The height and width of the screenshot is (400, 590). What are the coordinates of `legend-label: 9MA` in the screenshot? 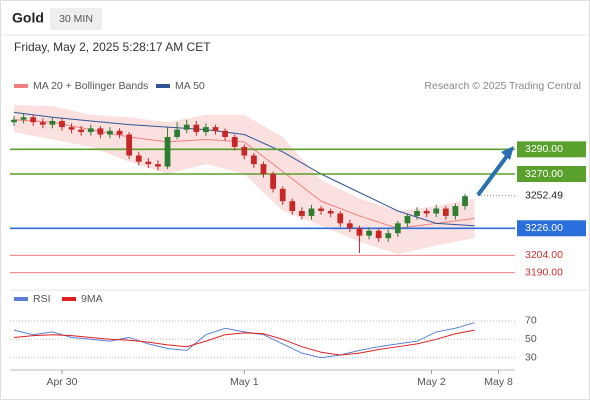 It's located at (92, 299).